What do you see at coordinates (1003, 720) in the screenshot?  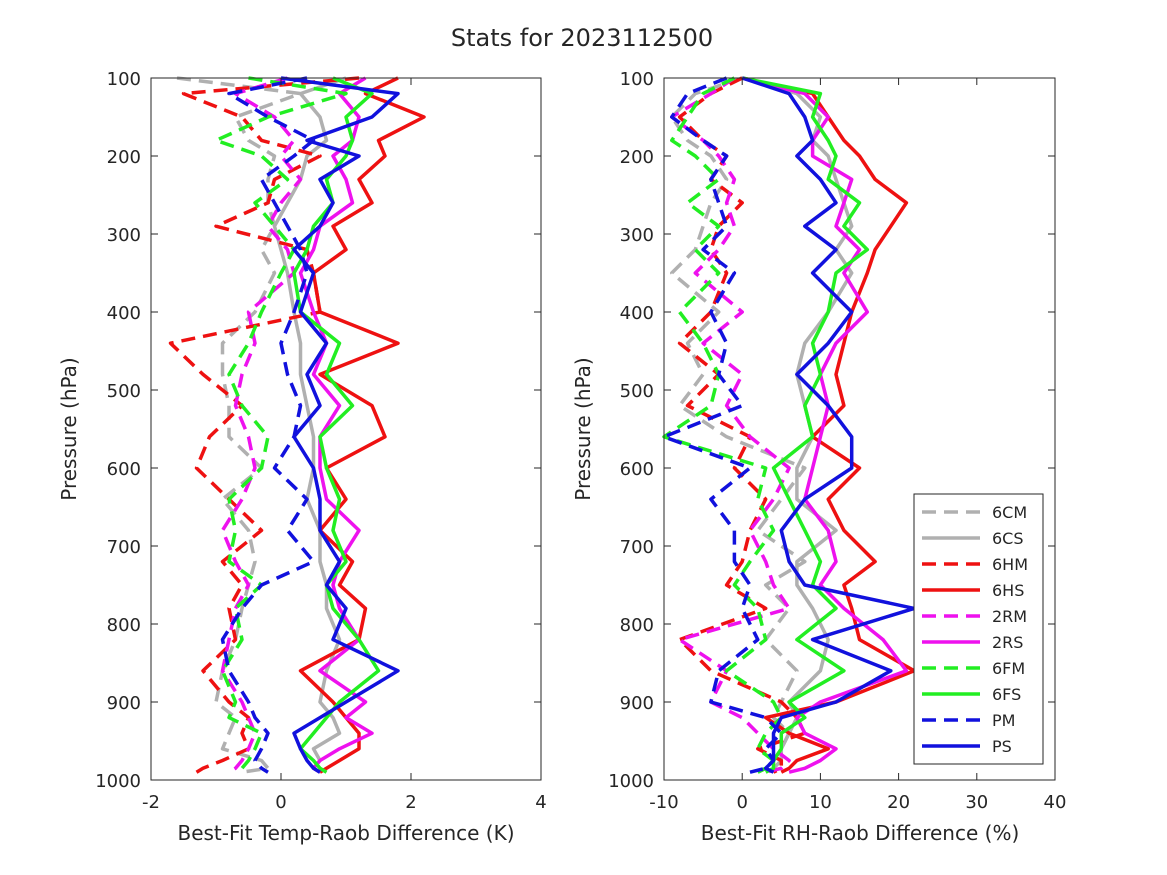 I see `legend-label-pm: PM` at bounding box center [1003, 720].